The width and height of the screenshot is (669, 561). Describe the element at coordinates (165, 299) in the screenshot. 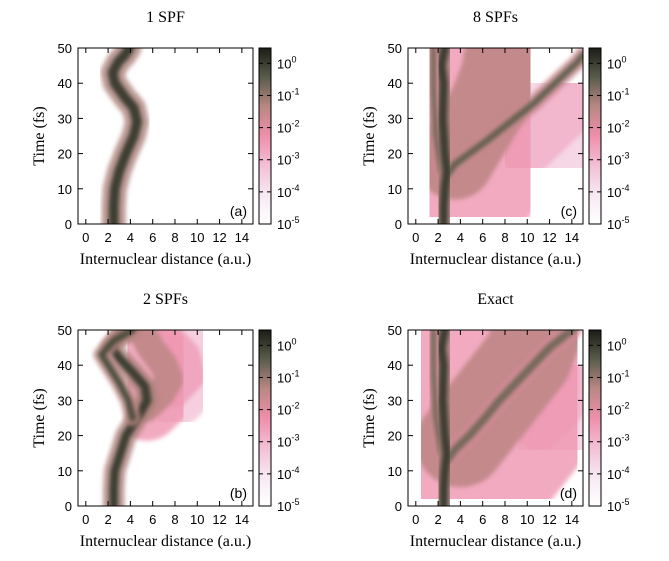

I see `panel-title: 2 SPFs` at that location.